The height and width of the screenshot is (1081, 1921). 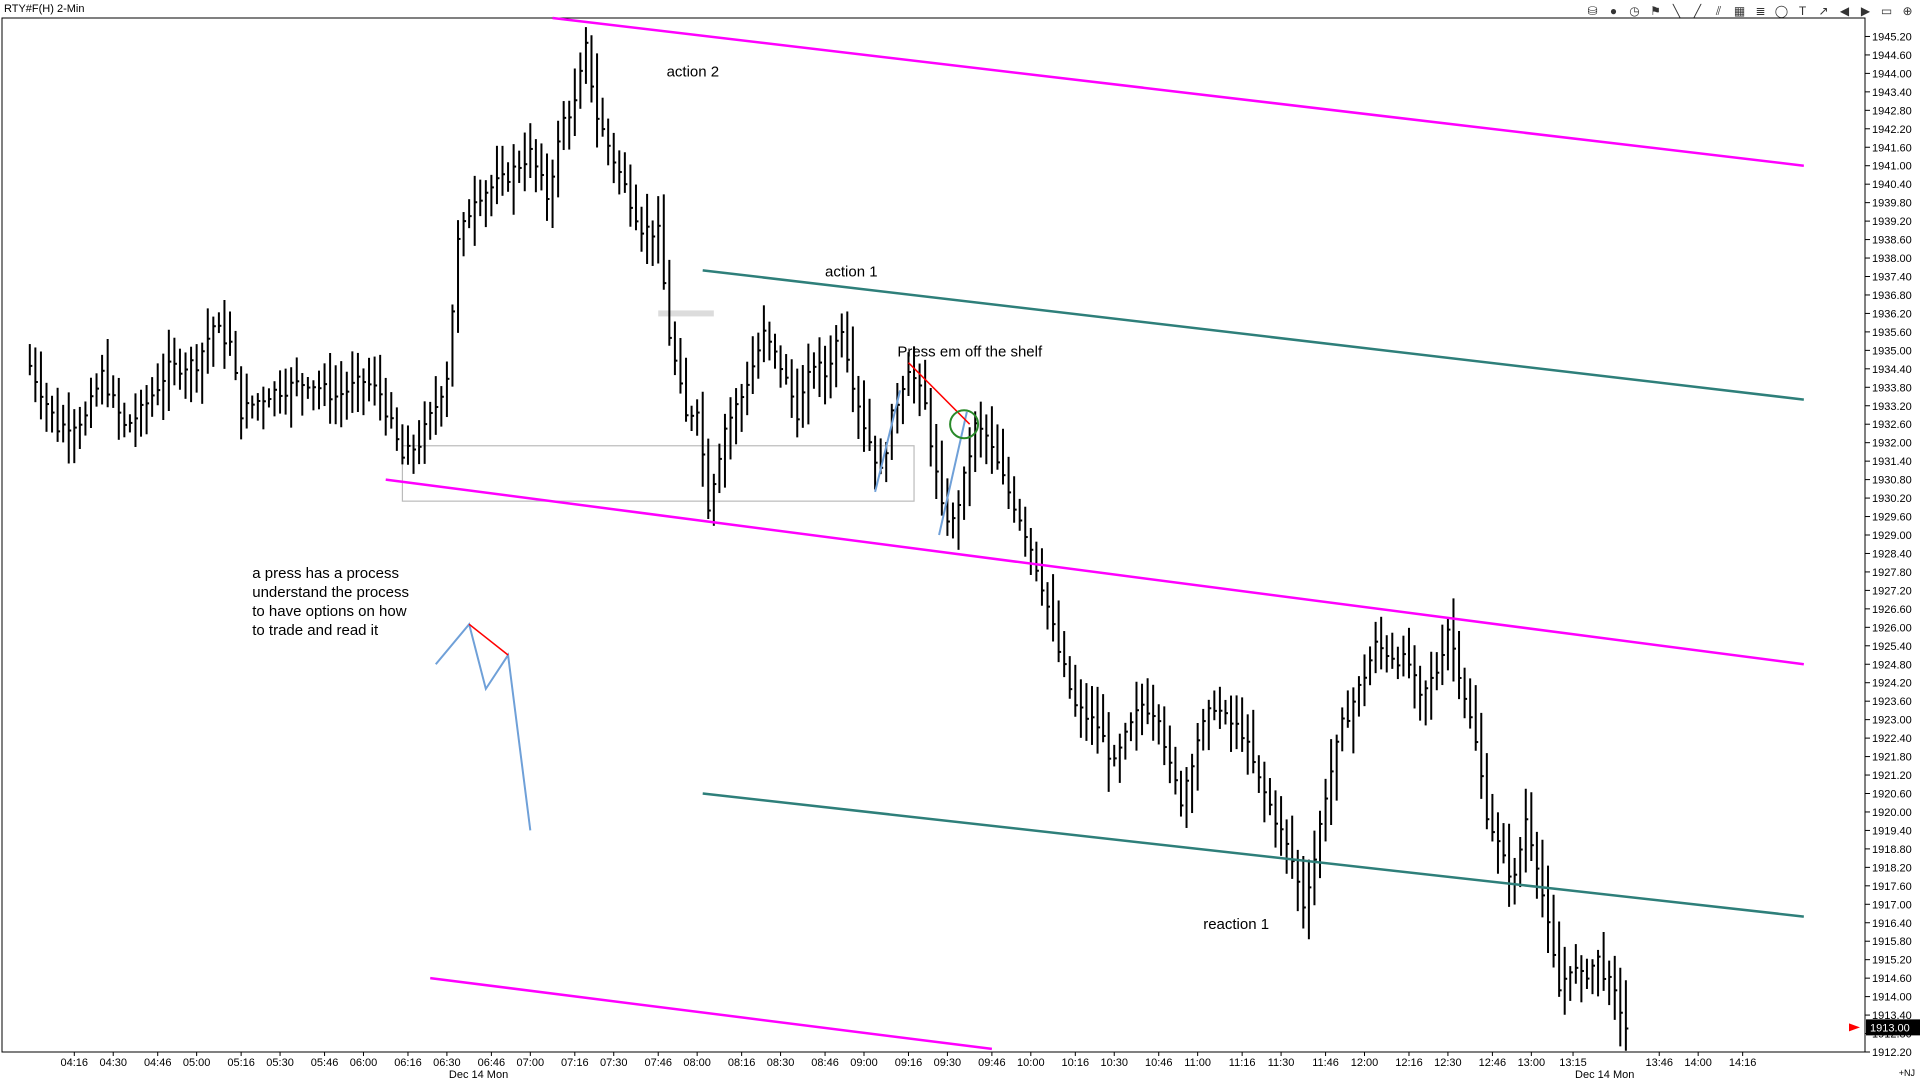 What do you see at coordinates (1865, 11) in the screenshot?
I see `scroll-right-icon: ▶` at bounding box center [1865, 11].